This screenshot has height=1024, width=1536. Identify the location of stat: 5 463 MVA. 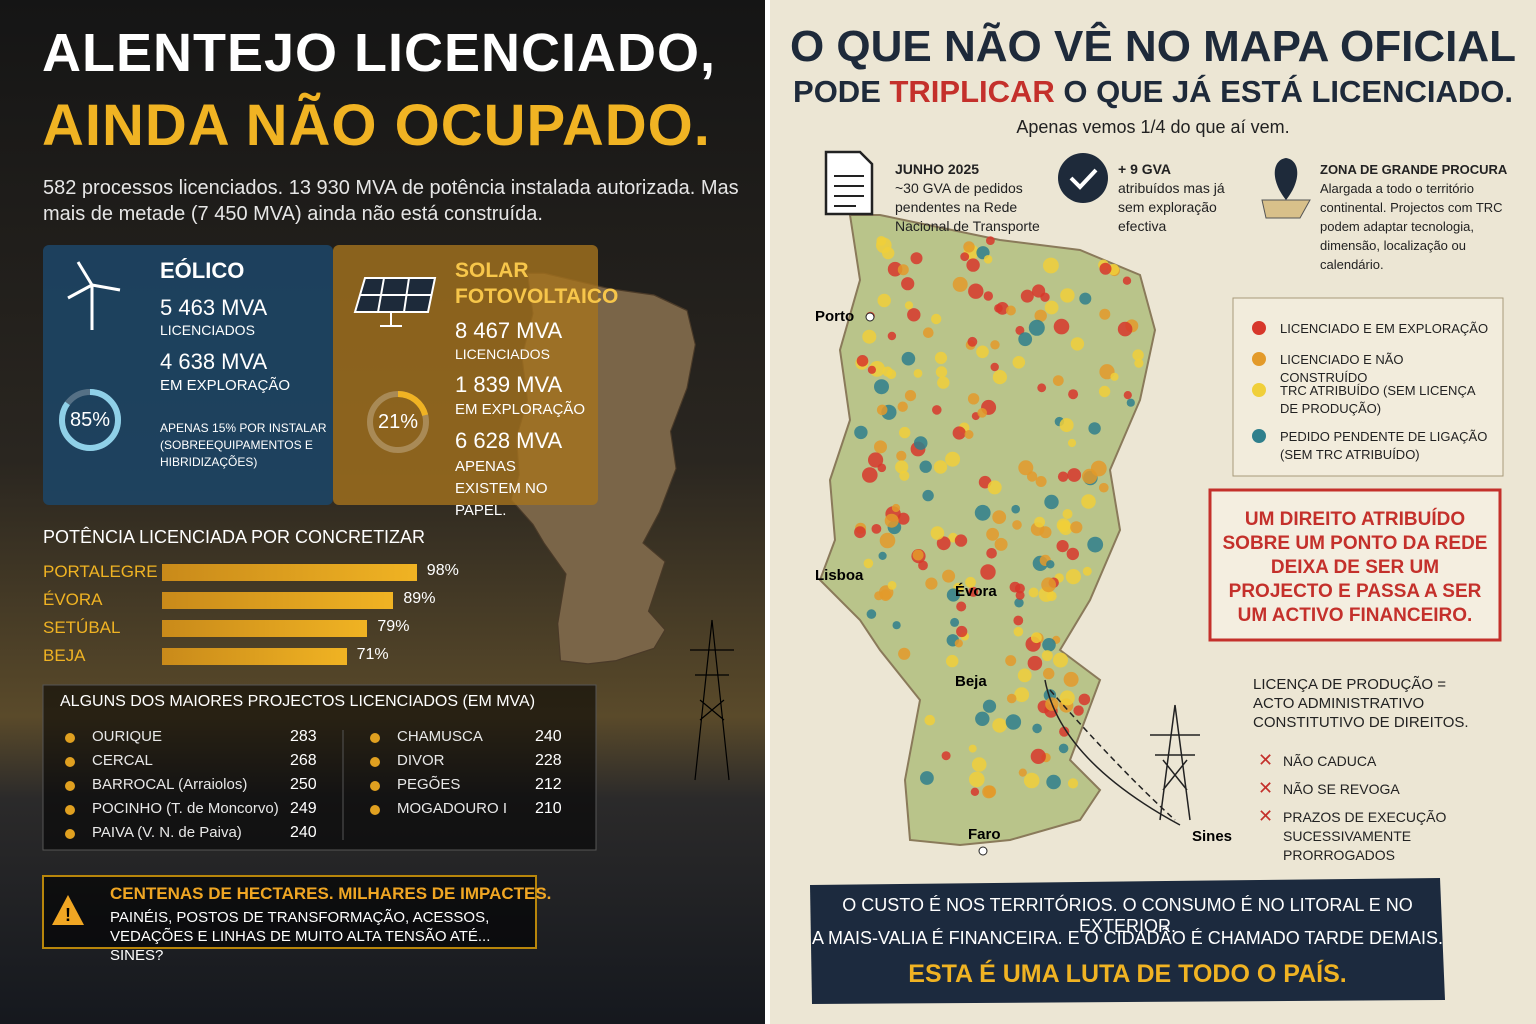
(214, 307).